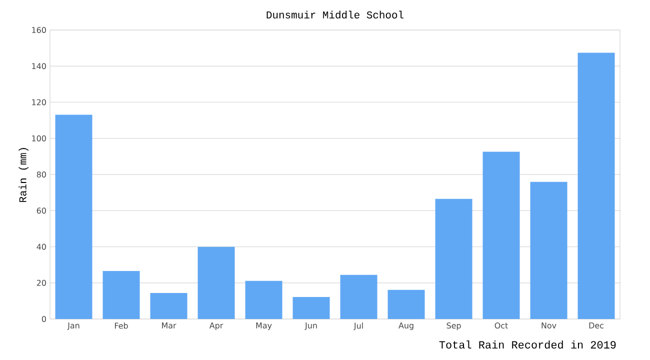 This screenshot has width=650, height=360. I want to click on x-axis-title: Total Rain Recorded in 2019, so click(527, 344).